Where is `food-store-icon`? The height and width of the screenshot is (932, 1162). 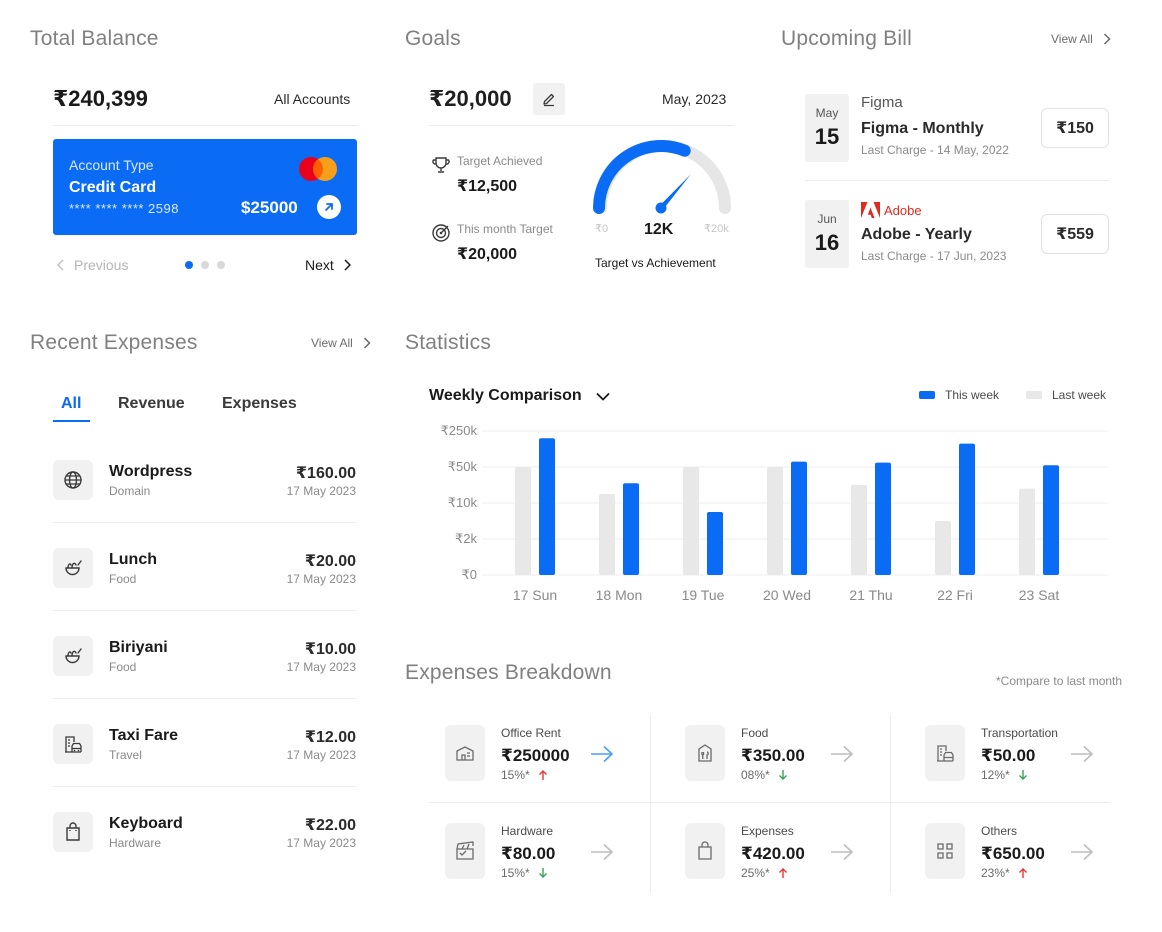
food-store-icon is located at coordinates (705, 753).